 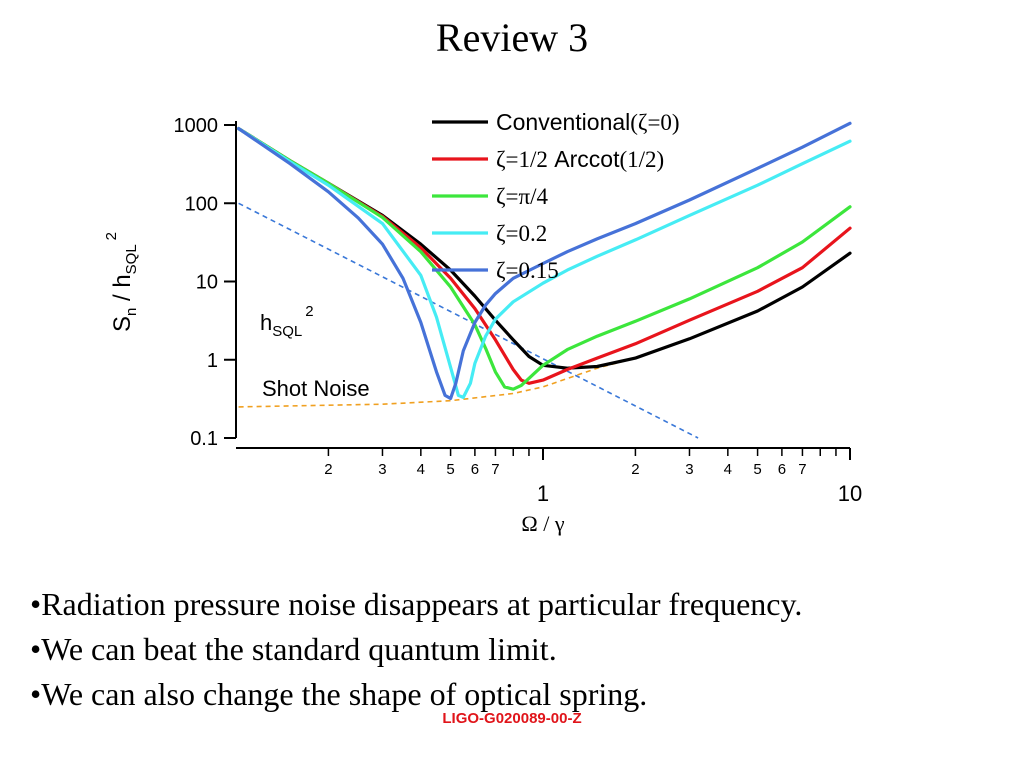 I want to click on footer-document-code: LIGO-G020089-00-Z, so click(x=512, y=718).